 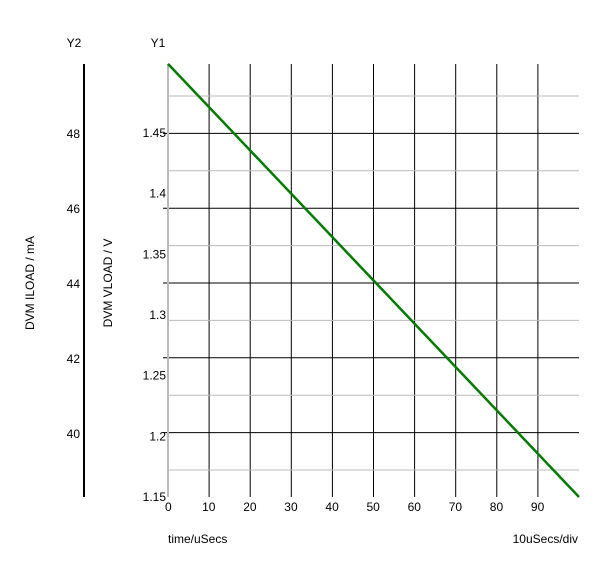 I want to click on y2-title: Y2, so click(x=74, y=43).